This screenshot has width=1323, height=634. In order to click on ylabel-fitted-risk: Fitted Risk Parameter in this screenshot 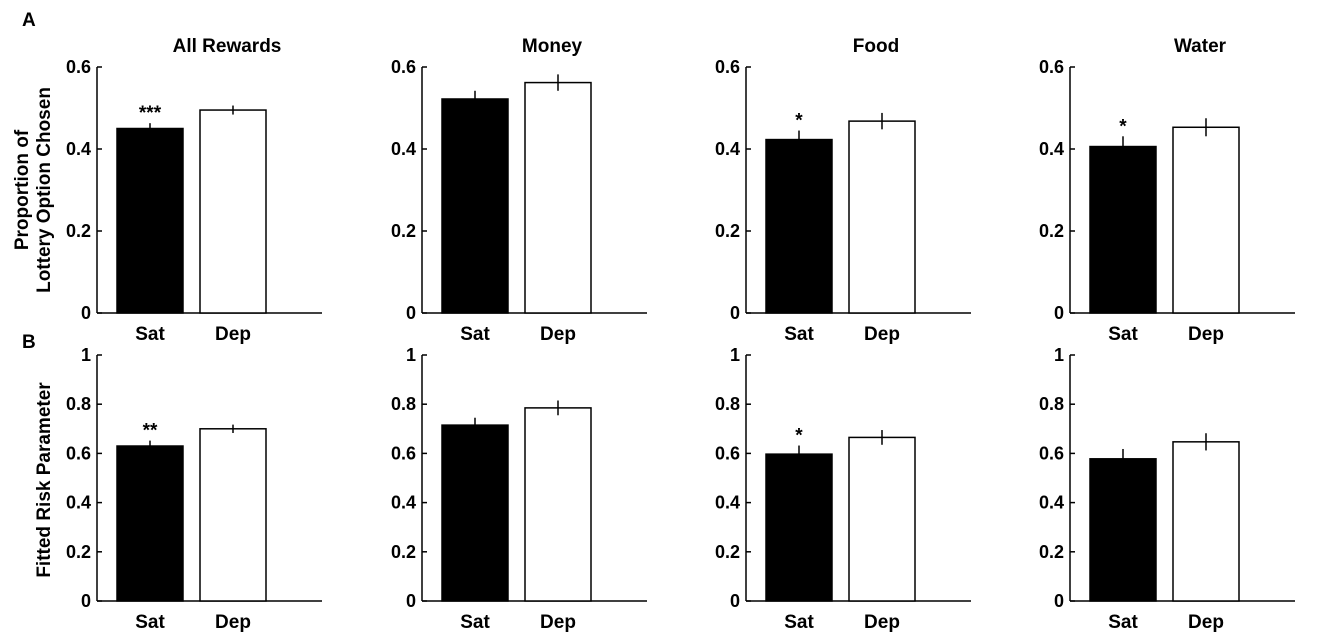, I will do `click(44, 480)`.